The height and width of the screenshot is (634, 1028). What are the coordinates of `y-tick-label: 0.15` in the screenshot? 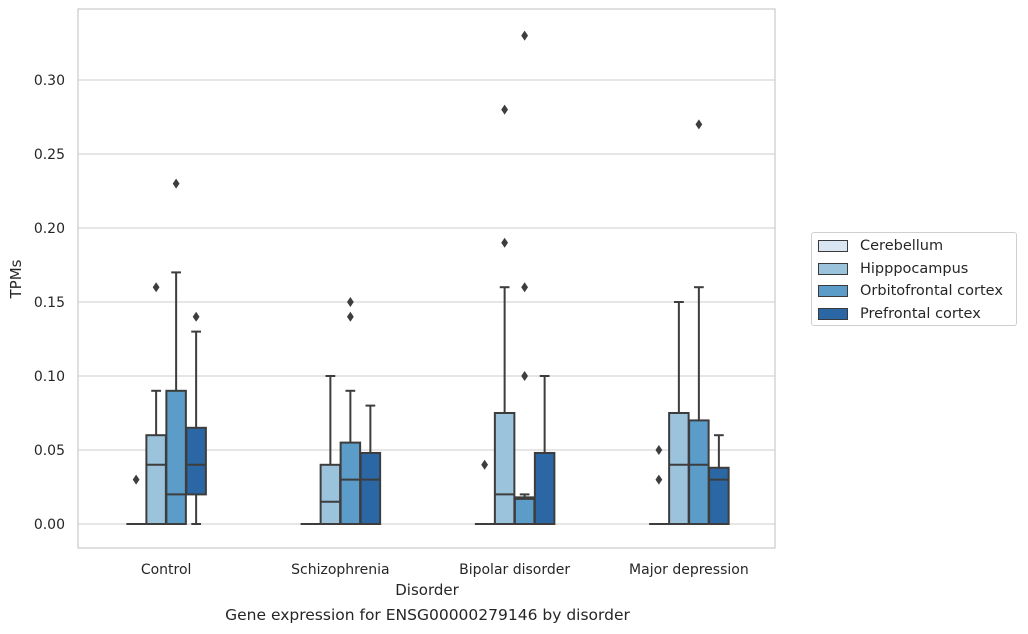 It's located at (49, 303).